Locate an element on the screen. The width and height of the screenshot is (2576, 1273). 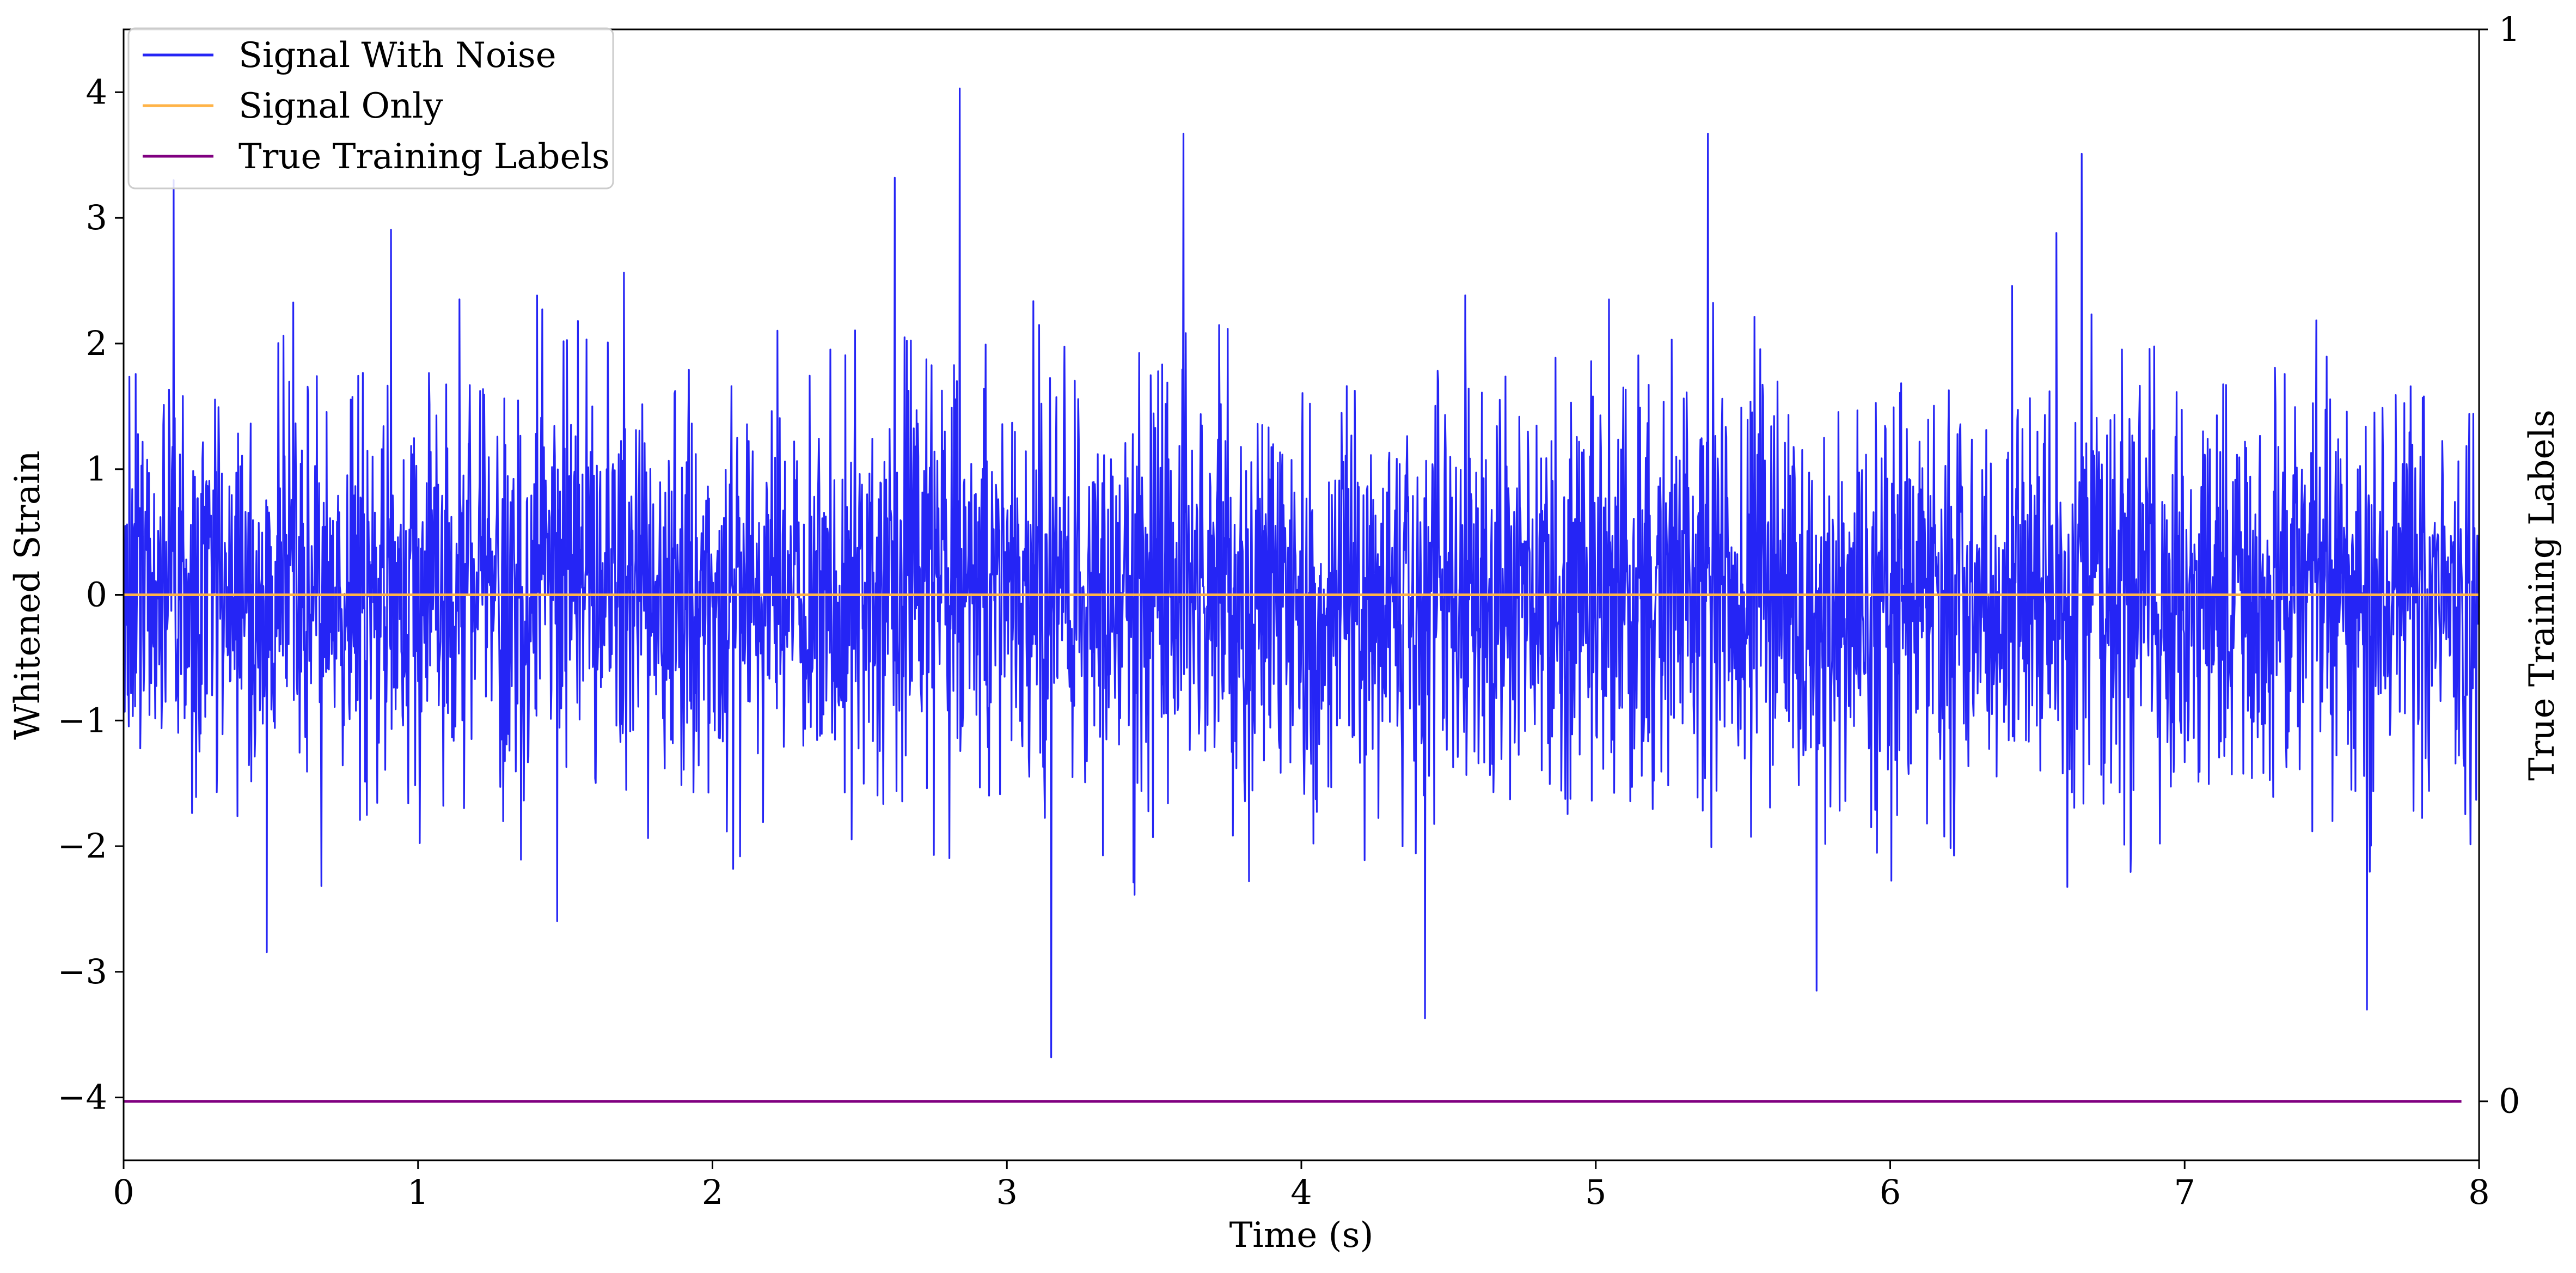
y-tick-label: 3 is located at coordinates (96, 217).